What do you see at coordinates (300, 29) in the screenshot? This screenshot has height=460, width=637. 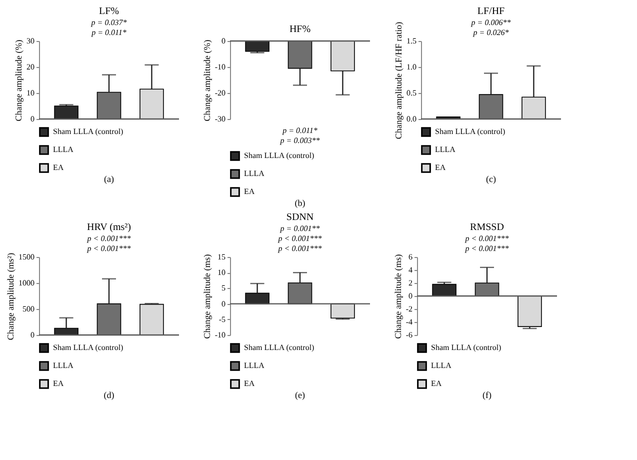 I see `chart-title: HF%` at bounding box center [300, 29].